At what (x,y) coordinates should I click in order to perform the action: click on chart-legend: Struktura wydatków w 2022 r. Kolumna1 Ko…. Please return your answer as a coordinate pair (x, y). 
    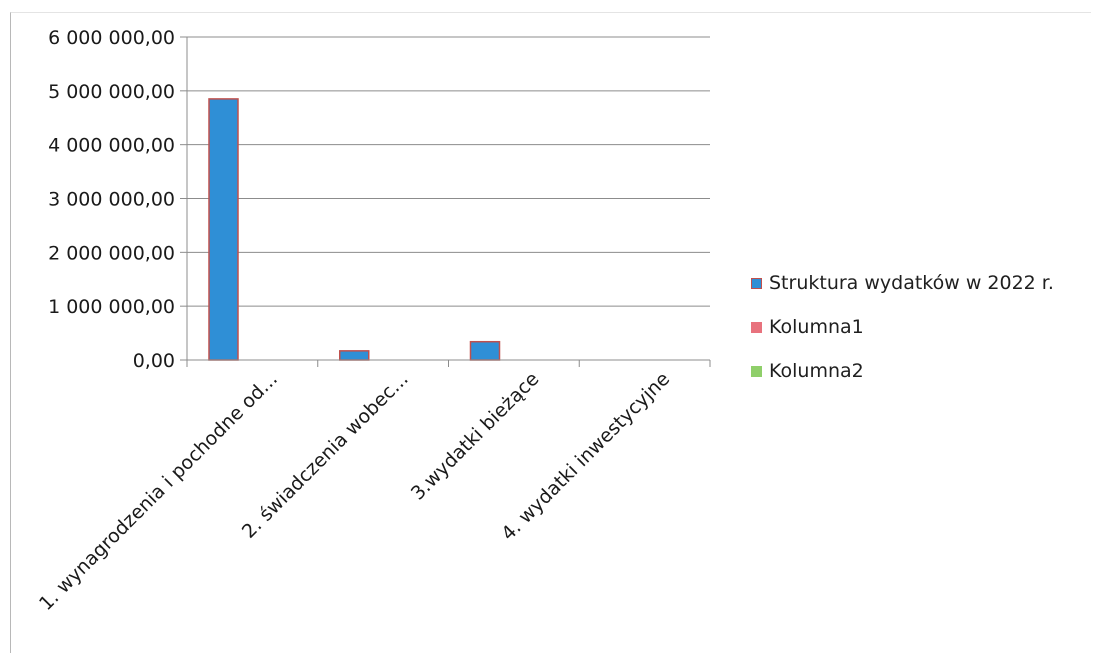
    Looking at the image, I should click on (902, 338).